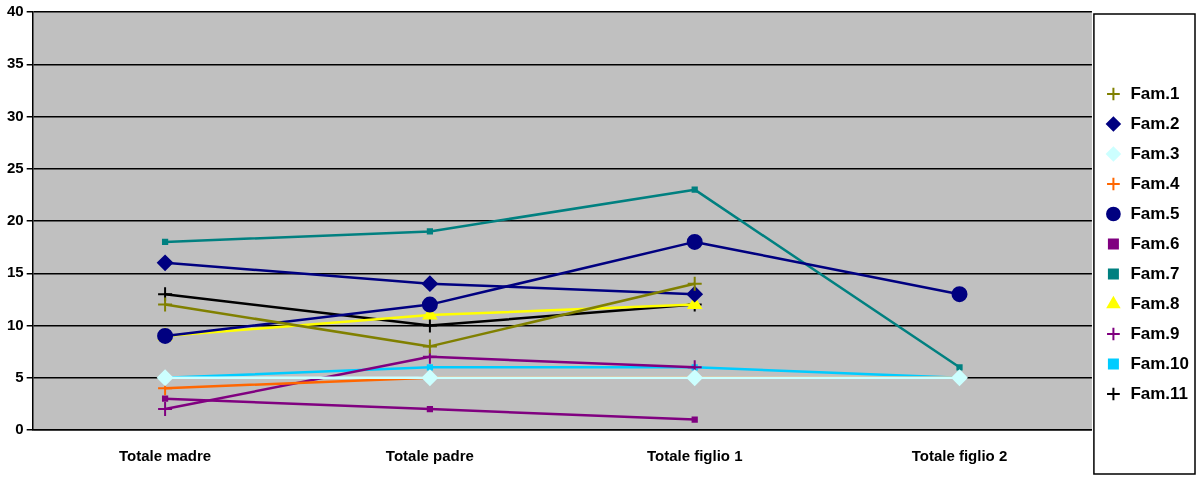  What do you see at coordinates (15, 272) in the screenshot?
I see `y-tick-label: 15` at bounding box center [15, 272].